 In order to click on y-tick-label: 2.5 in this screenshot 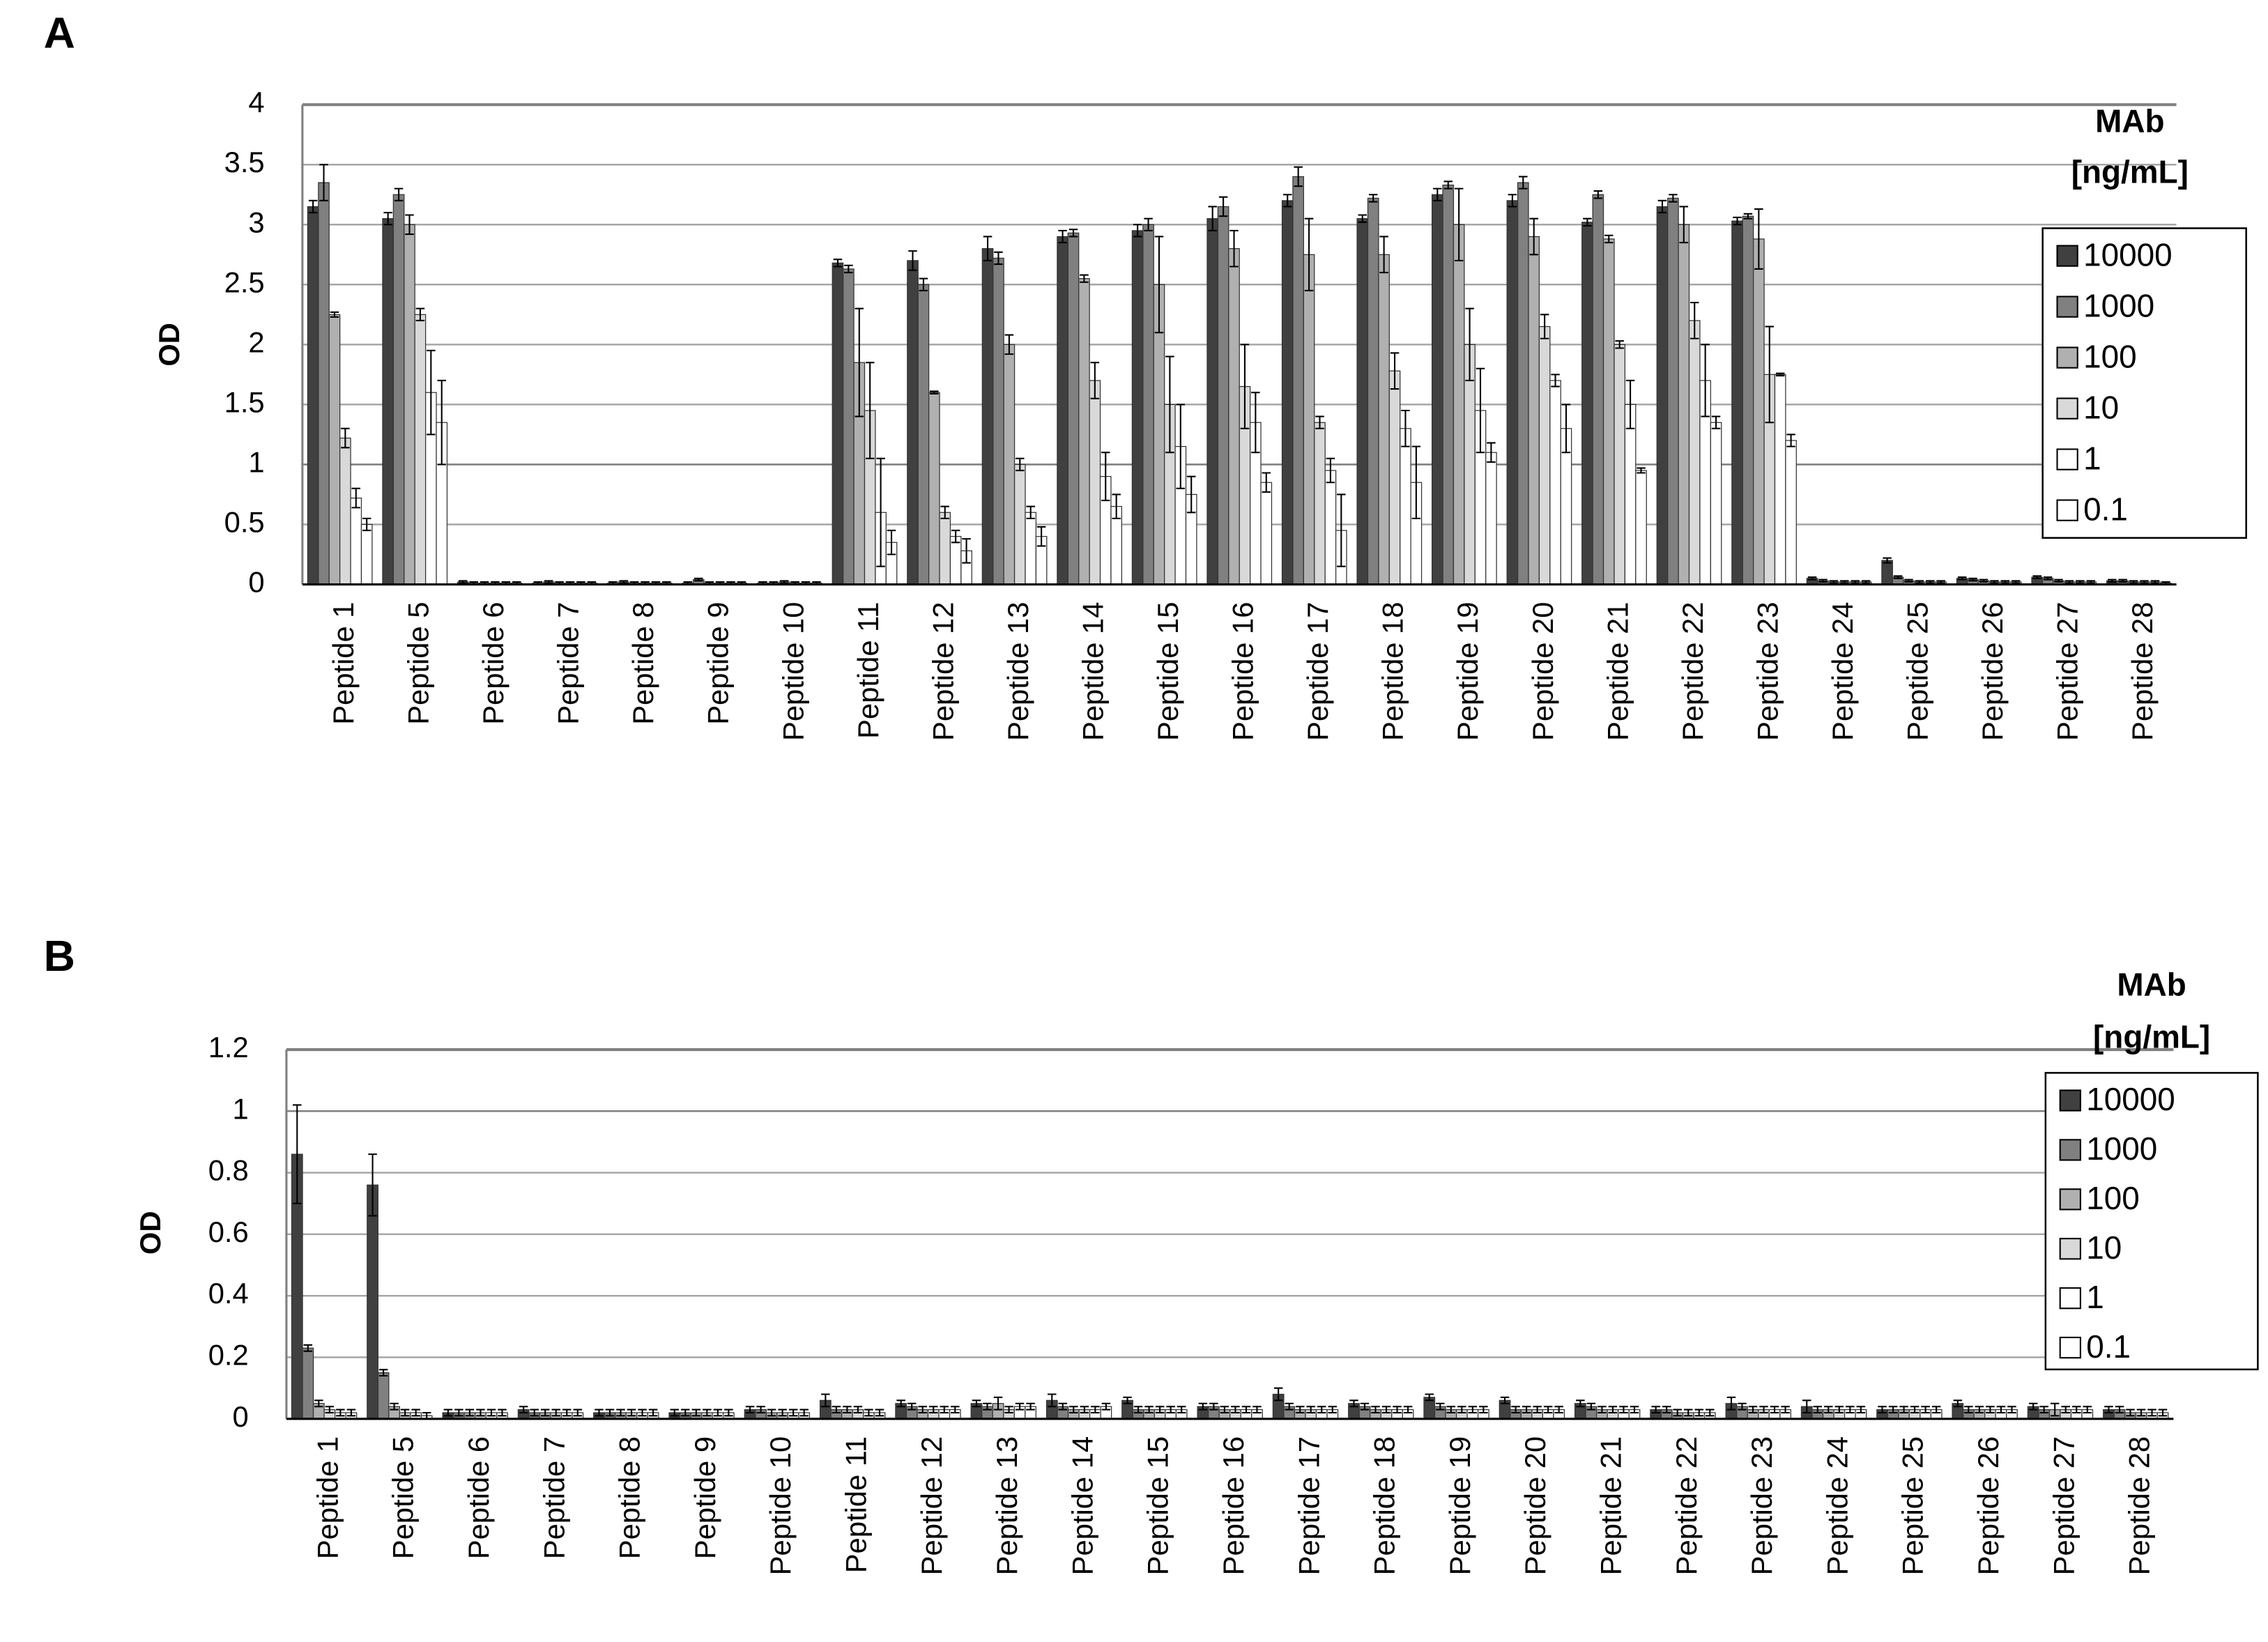, I will do `click(245, 282)`.